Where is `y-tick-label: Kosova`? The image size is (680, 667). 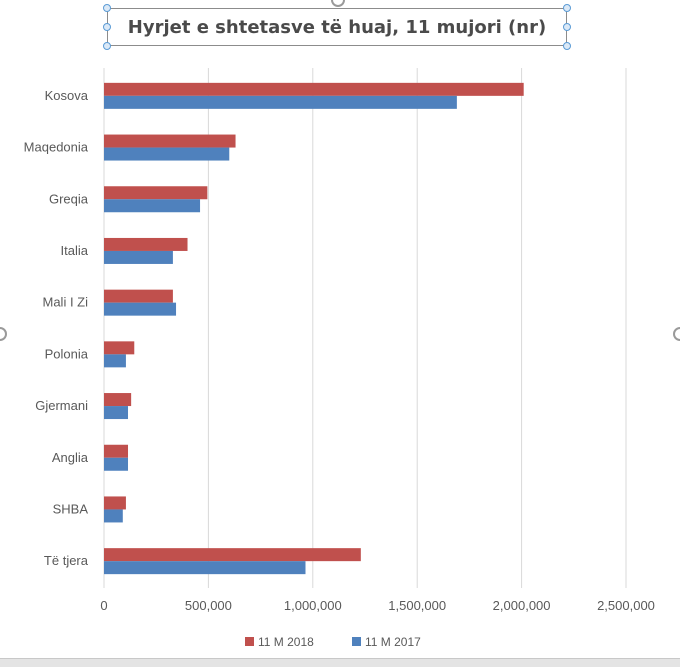 y-tick-label: Kosova is located at coordinates (67, 95).